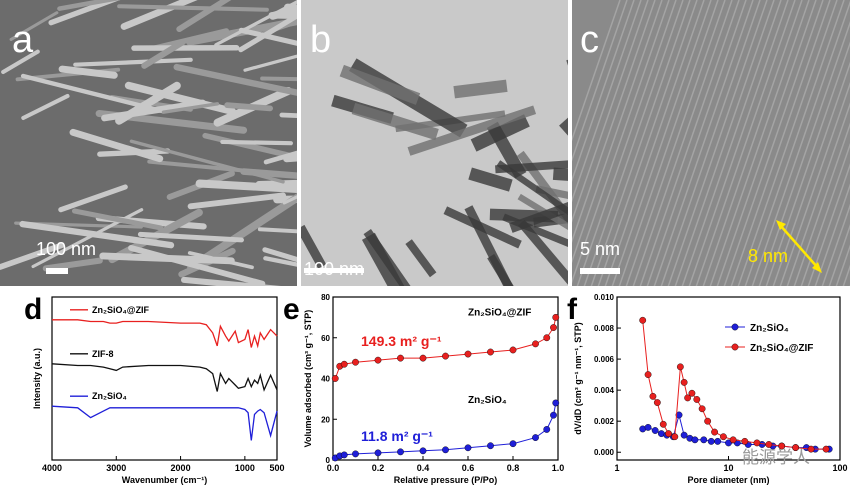  What do you see at coordinates (276, 468) in the screenshot?
I see `x-tick-label: 500` at bounding box center [276, 468].